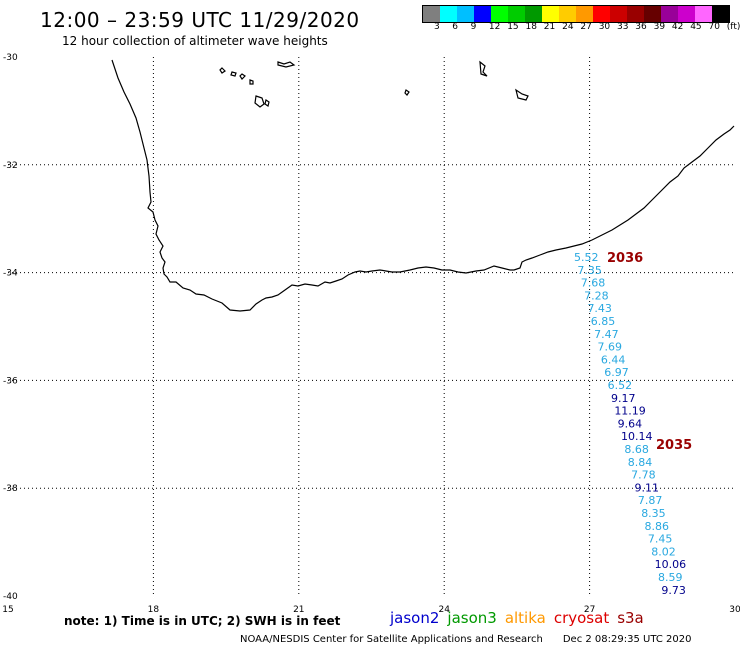  What do you see at coordinates (568, 27) in the screenshot?
I see `colorbar-label: 24` at bounding box center [568, 27].